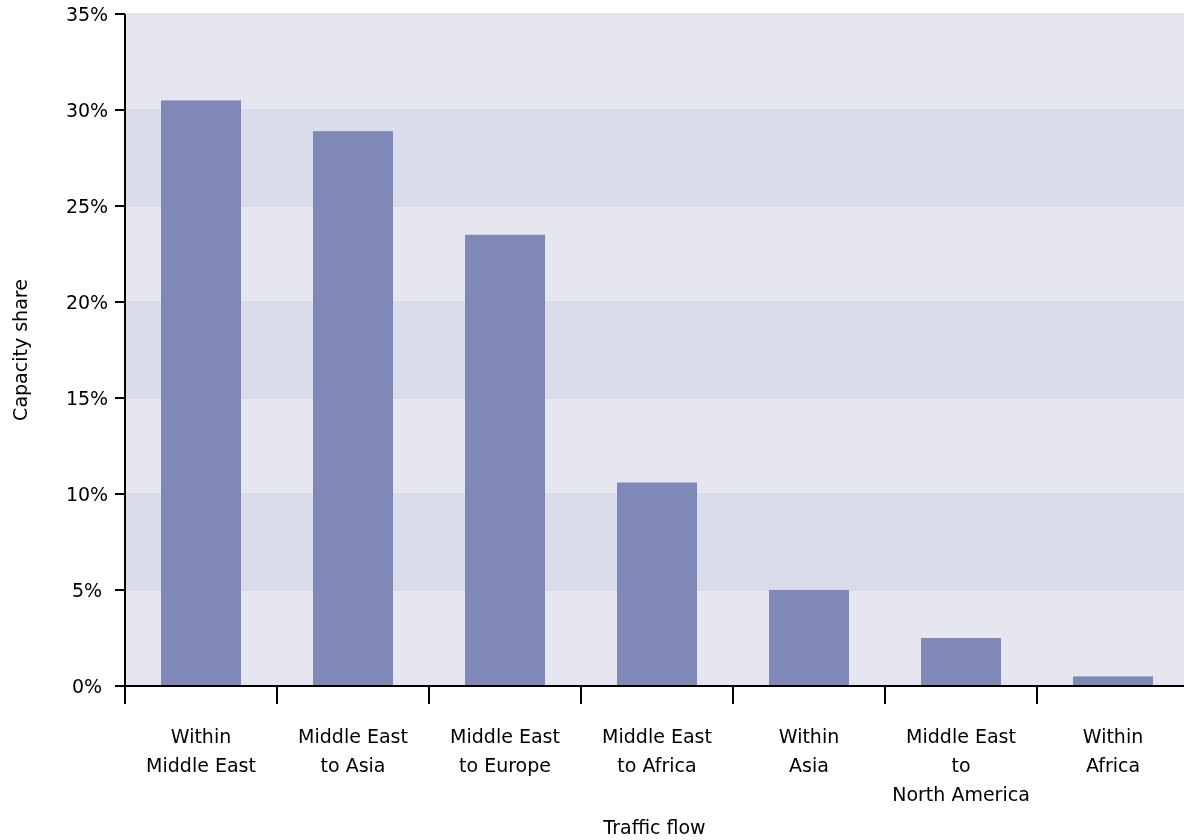 The height and width of the screenshot is (840, 1184). I want to click on y-tick-label: 0%, so click(87, 685).